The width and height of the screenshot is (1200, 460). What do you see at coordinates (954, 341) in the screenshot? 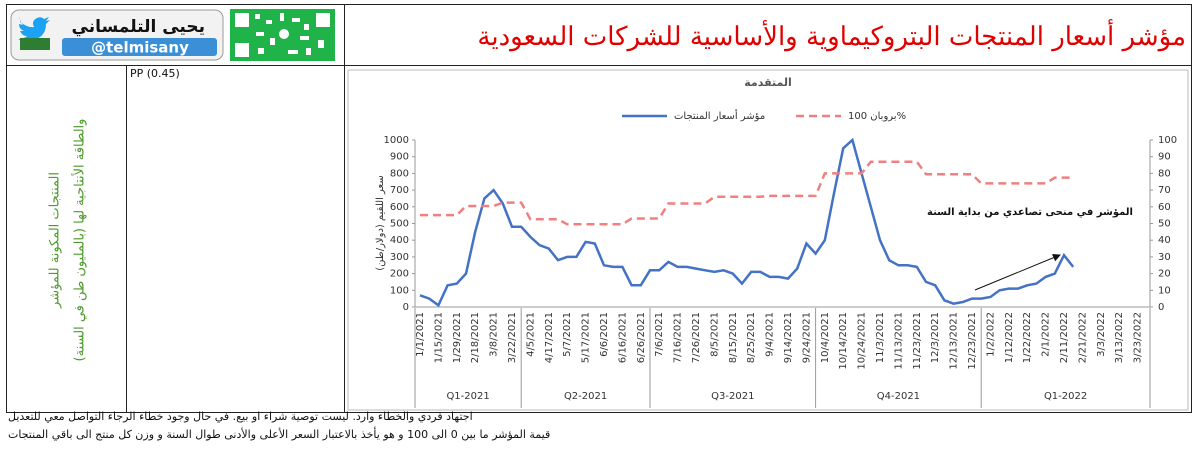
I see `x-tick-label: 12/13/2021` at bounding box center [954, 341].